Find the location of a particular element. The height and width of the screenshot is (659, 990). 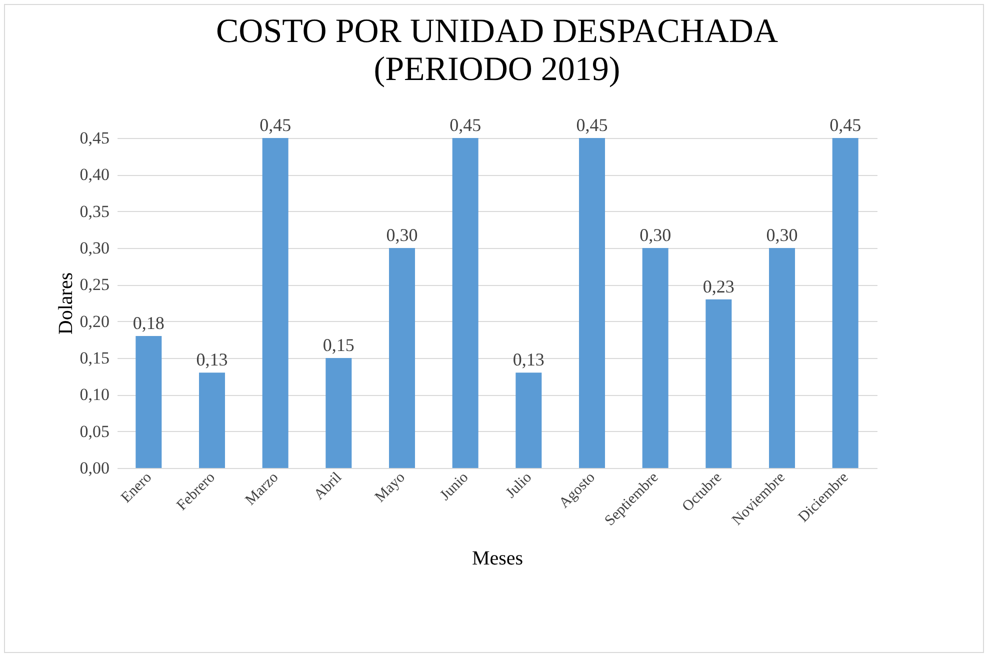

y-tick-label: 0,05 is located at coordinates (95, 431).